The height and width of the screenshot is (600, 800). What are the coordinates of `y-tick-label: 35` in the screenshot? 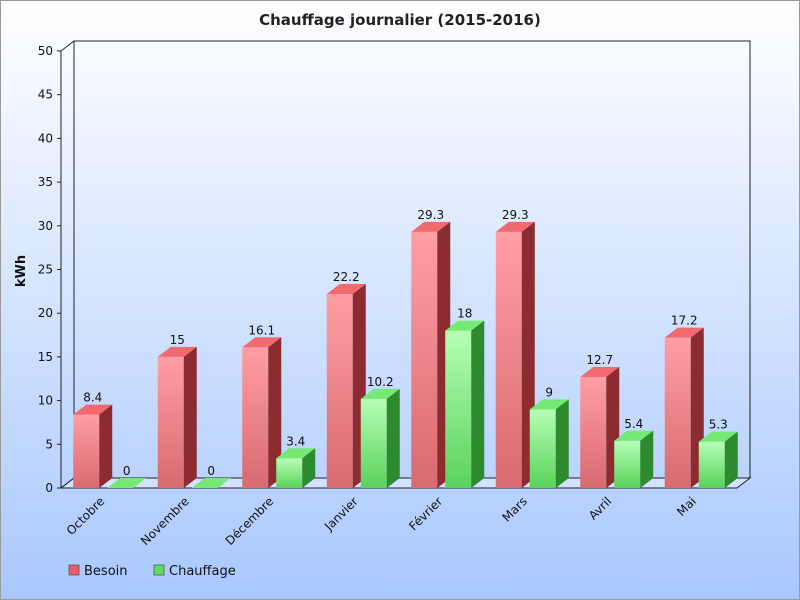 It's located at (45, 182).